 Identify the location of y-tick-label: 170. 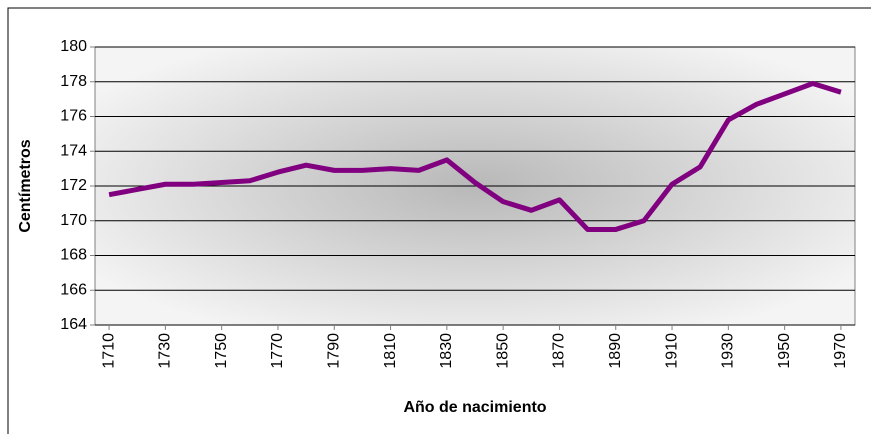
(73, 220).